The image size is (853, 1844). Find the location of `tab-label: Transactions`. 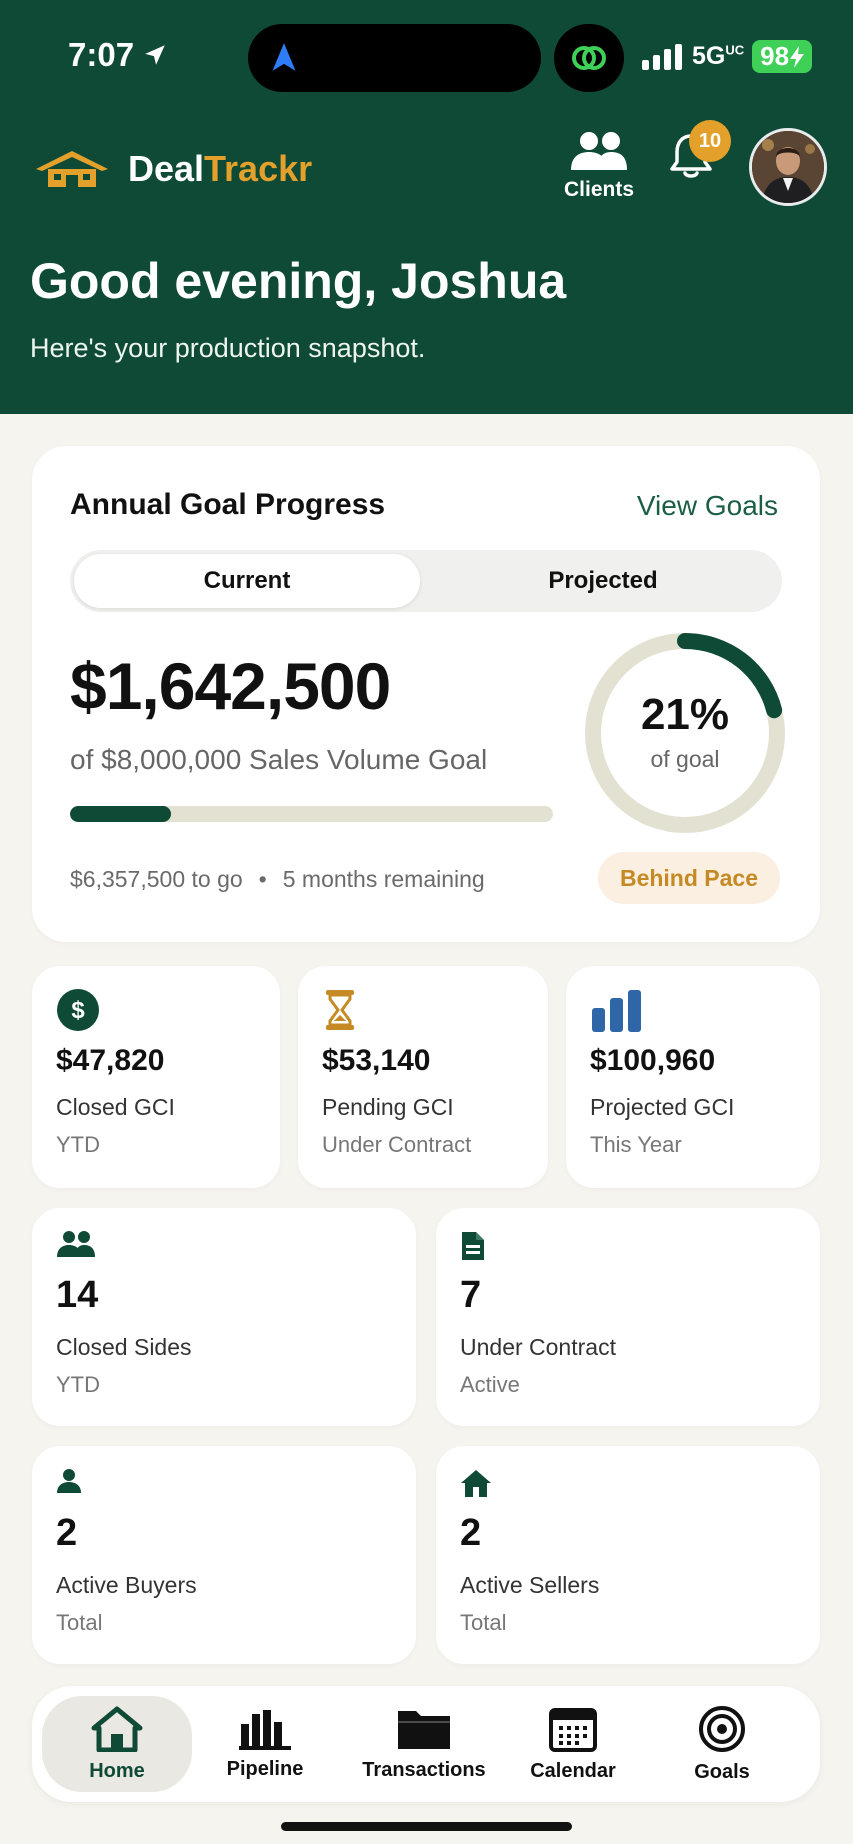

tab-label: Transactions is located at coordinates (424, 1769).